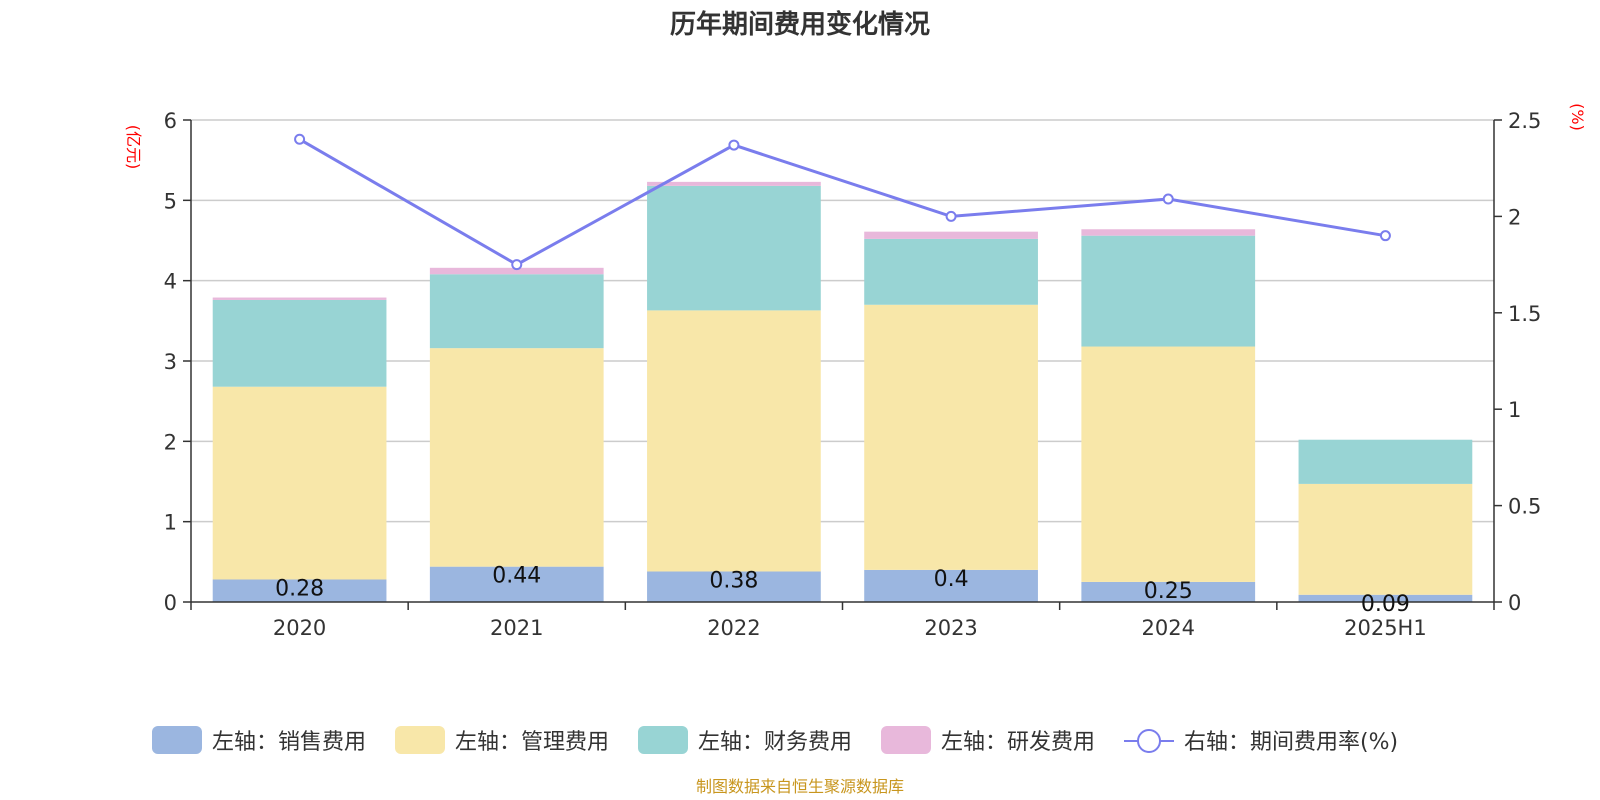 The width and height of the screenshot is (1600, 800). Describe the element at coordinates (733, 628) in the screenshot. I see `x-axis-tick-label: 2022` at that location.